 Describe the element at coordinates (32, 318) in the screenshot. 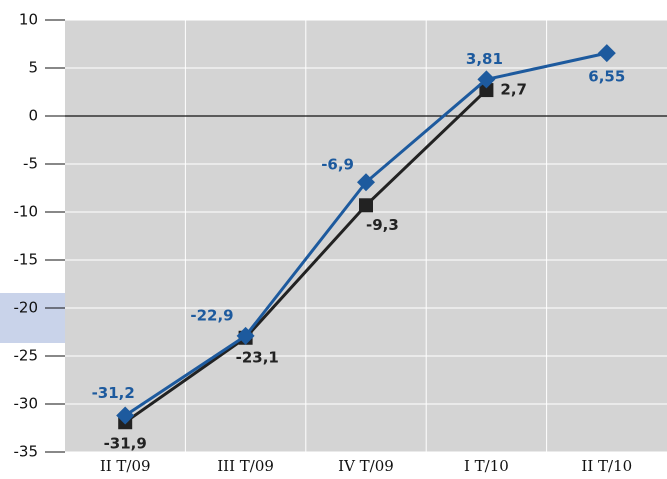

I see `highlight-band` at that location.